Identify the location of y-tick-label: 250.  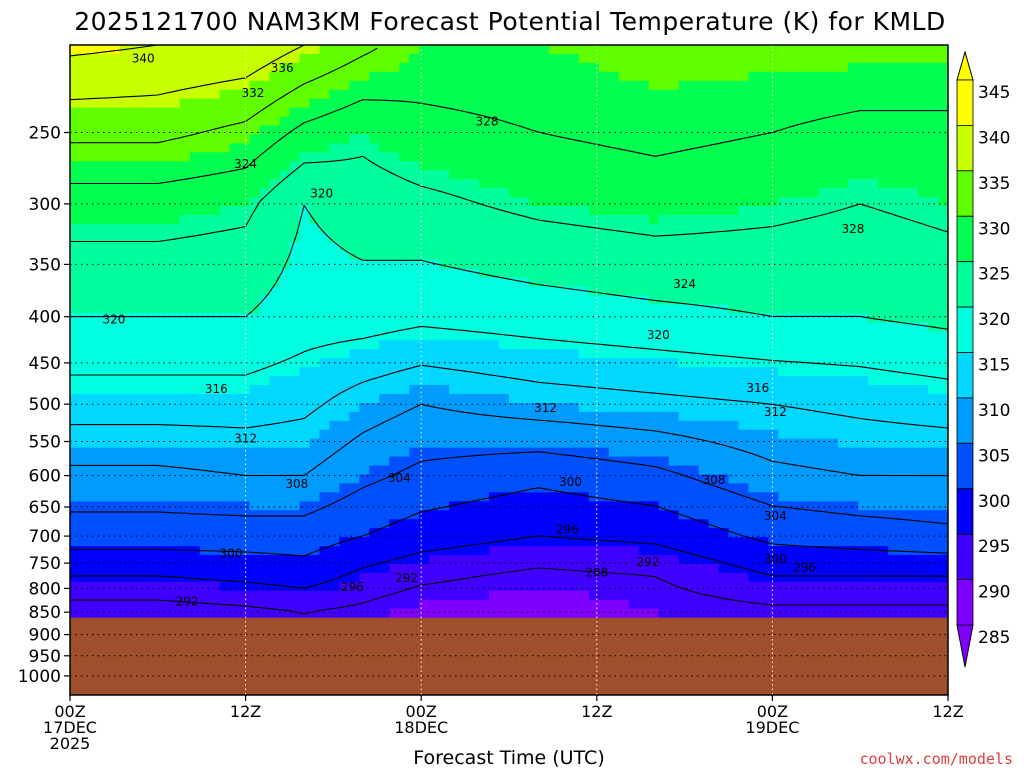
(45, 134).